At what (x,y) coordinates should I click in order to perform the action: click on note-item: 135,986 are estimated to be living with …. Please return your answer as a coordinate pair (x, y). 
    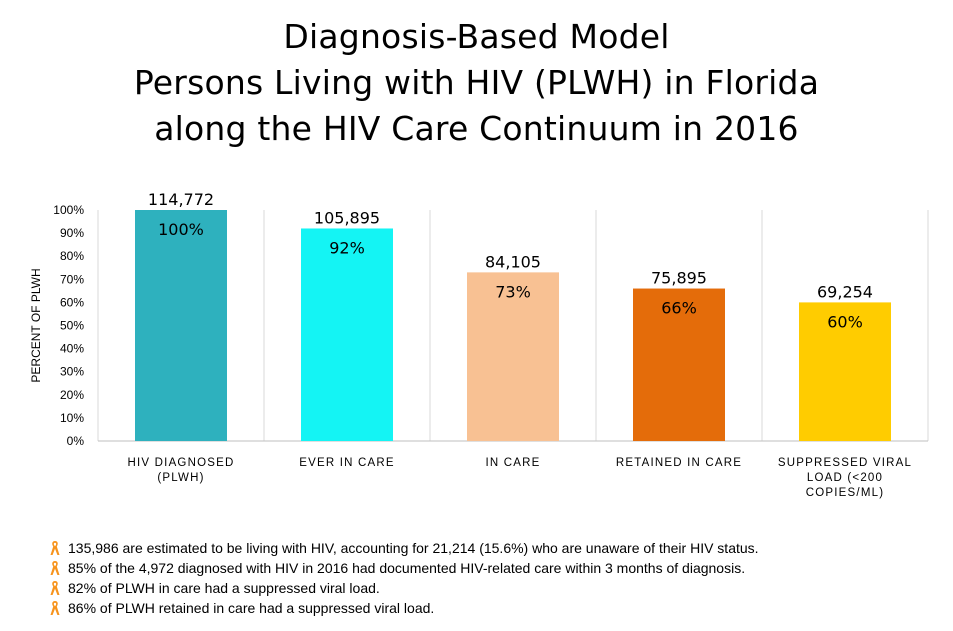
    Looking at the image, I should click on (500, 548).